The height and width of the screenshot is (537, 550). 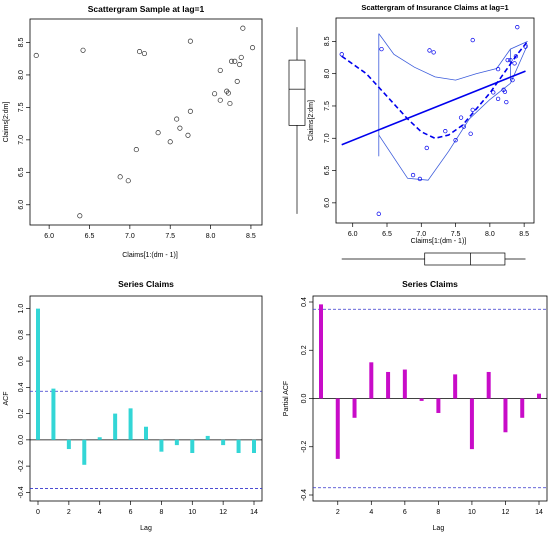 What do you see at coordinates (38, 512) in the screenshot?
I see `x-tick-label: 0` at bounding box center [38, 512].